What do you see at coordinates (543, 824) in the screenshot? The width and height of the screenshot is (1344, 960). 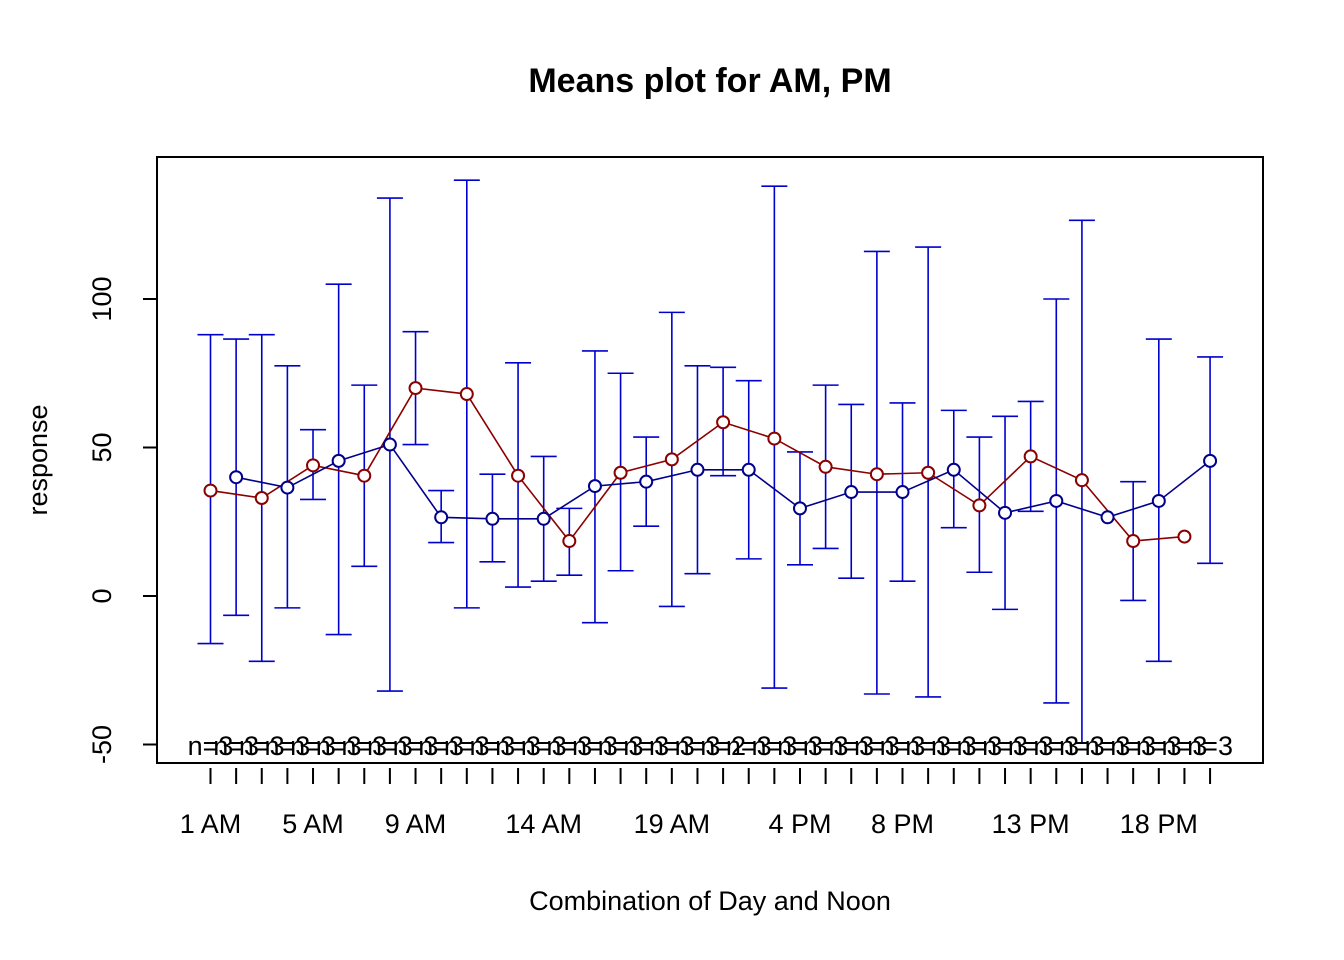 I see `x-tick-label: 14 AM` at bounding box center [543, 824].